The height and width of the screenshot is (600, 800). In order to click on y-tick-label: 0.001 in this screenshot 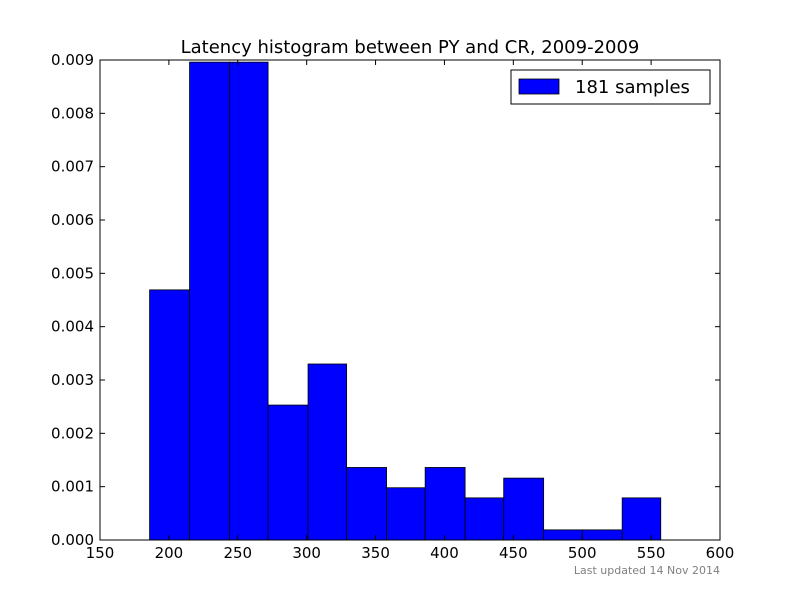, I will do `click(72, 487)`.